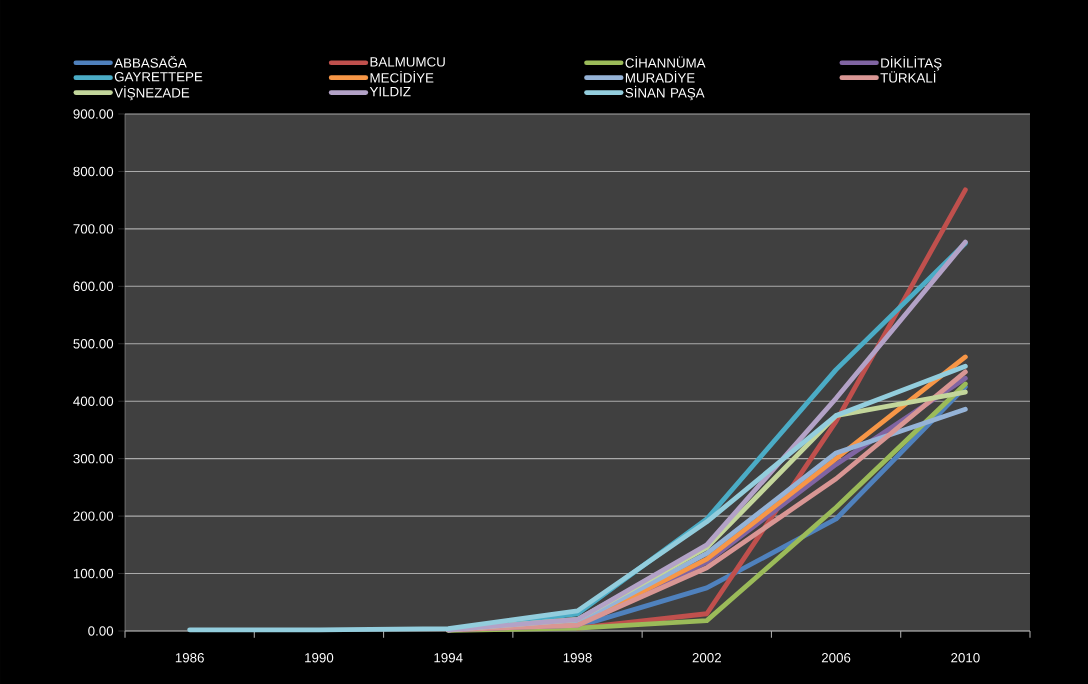 This screenshot has height=684, width=1088. What do you see at coordinates (448, 658) in the screenshot?
I see `x-tick-label: 1994` at bounding box center [448, 658].